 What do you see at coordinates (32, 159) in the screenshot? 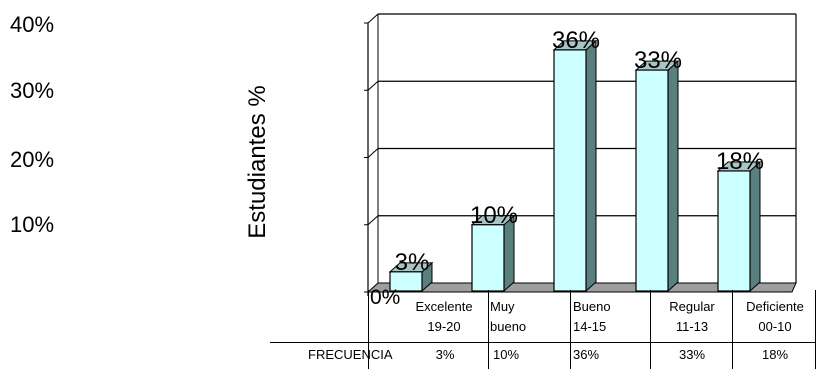
I see `y-tick-label-20: 20%` at bounding box center [32, 159].